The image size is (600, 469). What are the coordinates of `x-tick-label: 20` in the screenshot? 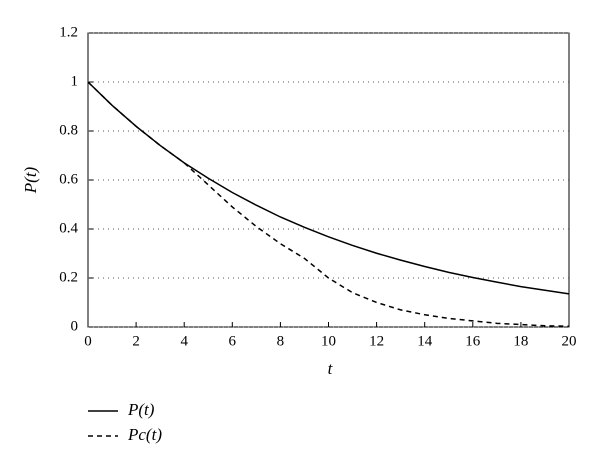 It's located at (569, 341).